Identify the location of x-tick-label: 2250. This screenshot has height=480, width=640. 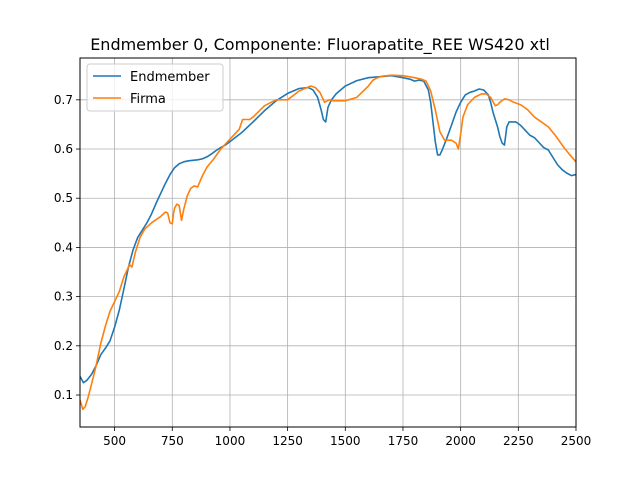
(518, 441).